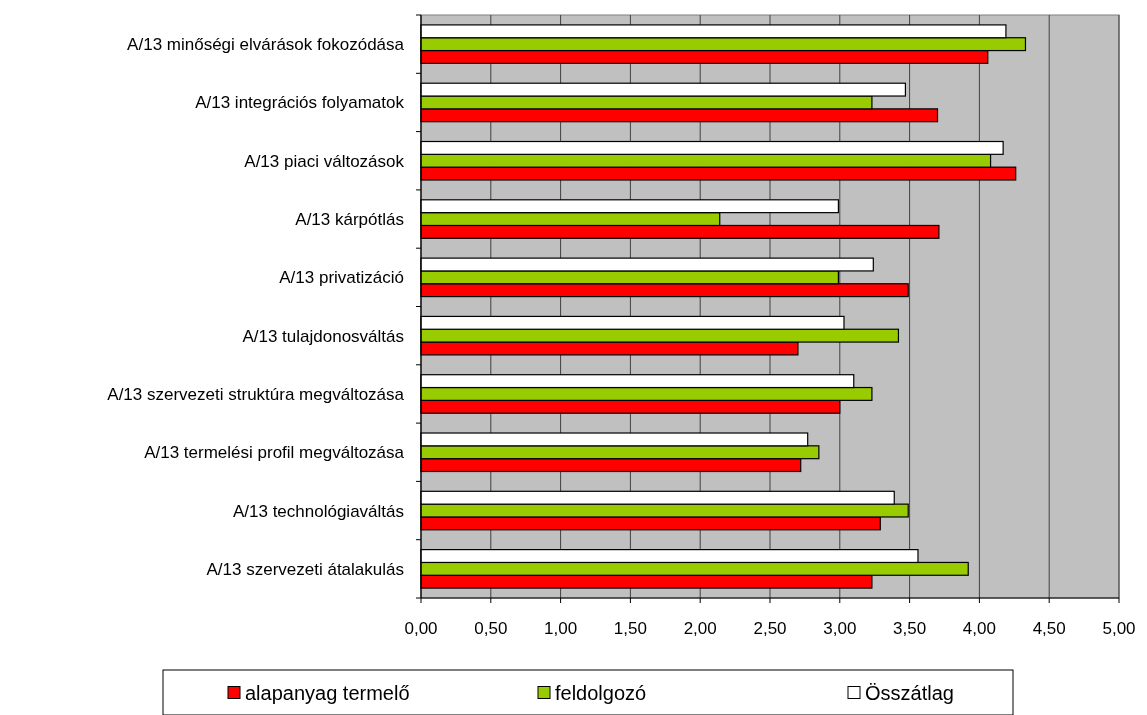  Describe the element at coordinates (341, 278) in the screenshot. I see `y-tick-label: A/13 privatizáció` at that location.